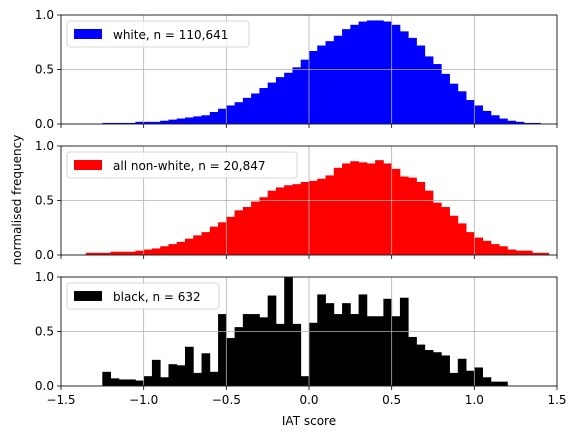 This screenshot has height=438, width=578. What do you see at coordinates (143, 296) in the screenshot?
I see `legend-black: black, n = 632` at bounding box center [143, 296].